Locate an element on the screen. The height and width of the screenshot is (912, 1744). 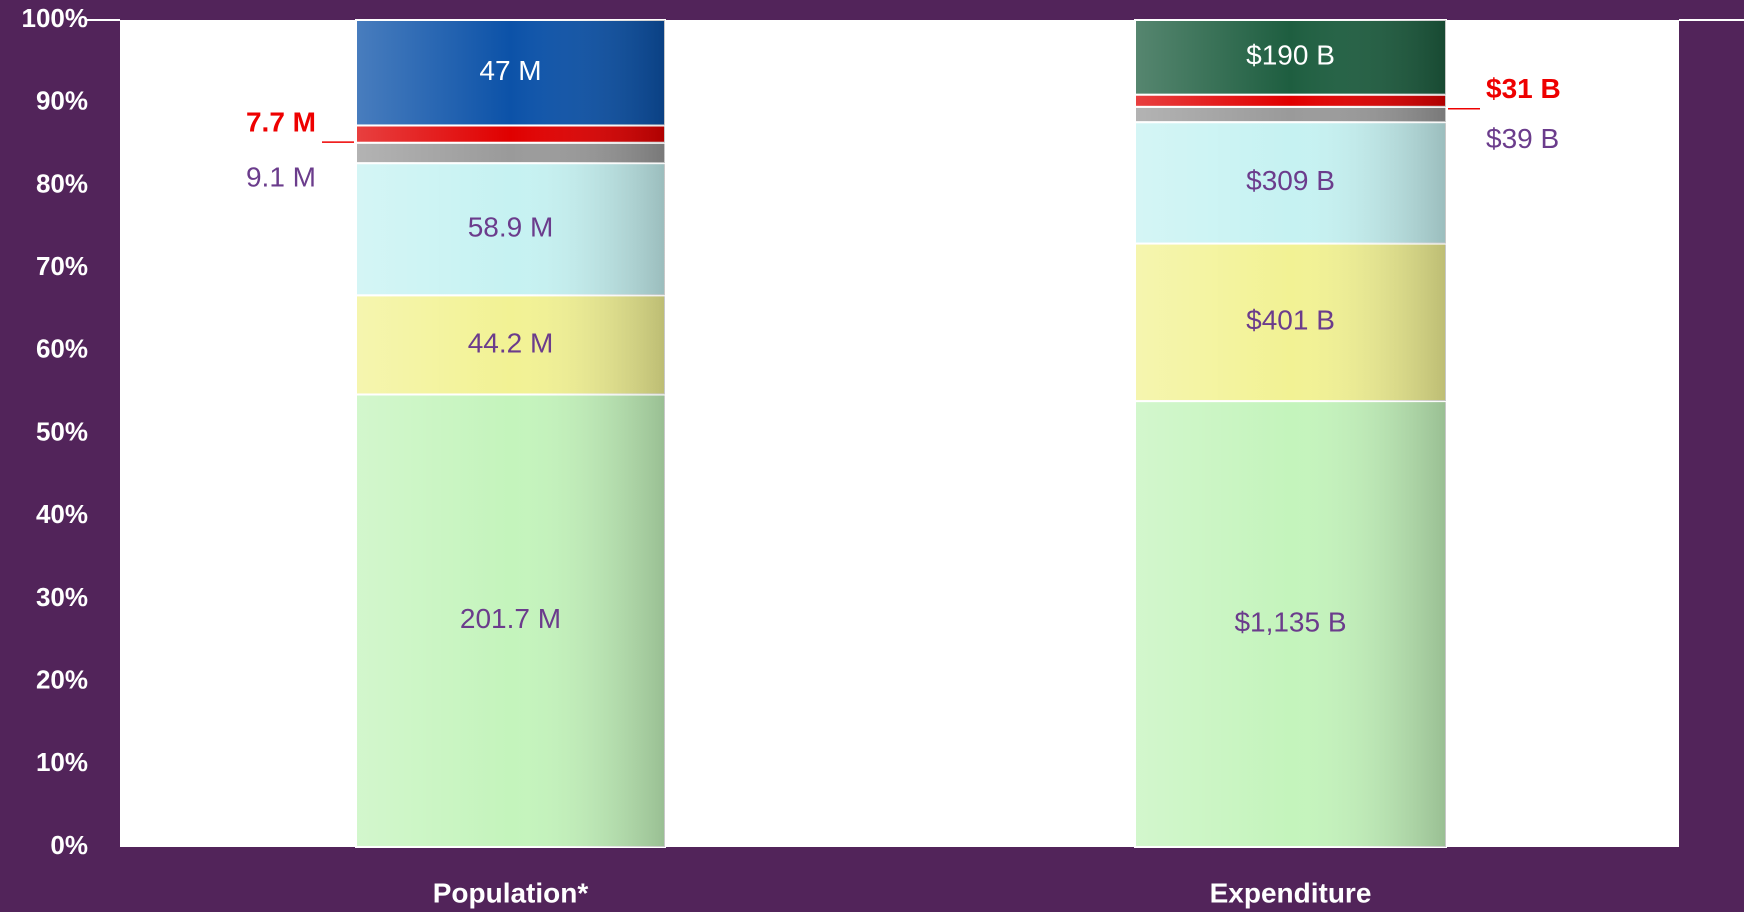
value-label: 201.7 M is located at coordinates (510, 618).